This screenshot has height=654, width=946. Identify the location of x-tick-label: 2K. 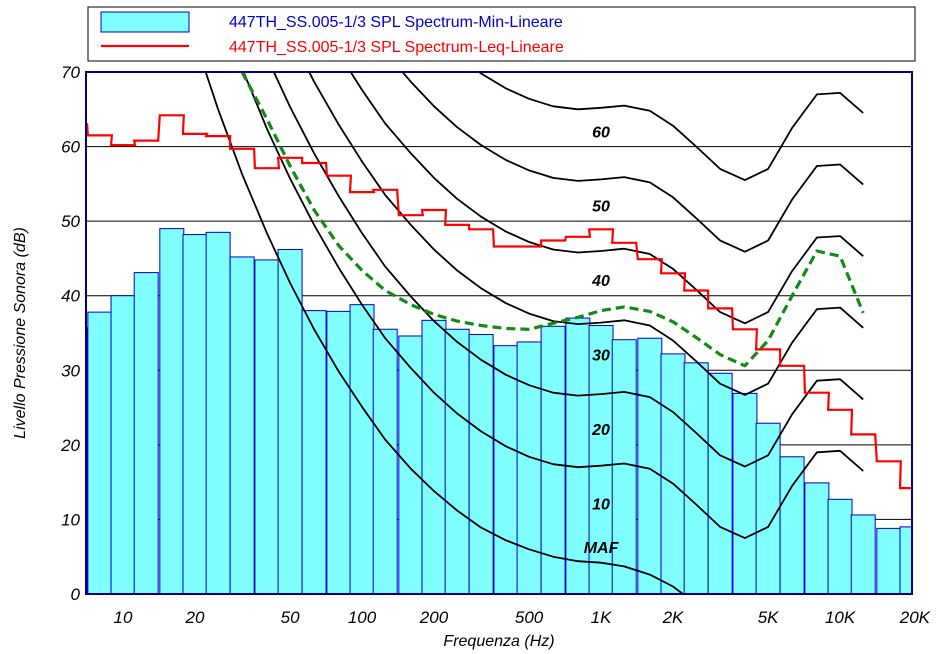
(673, 617).